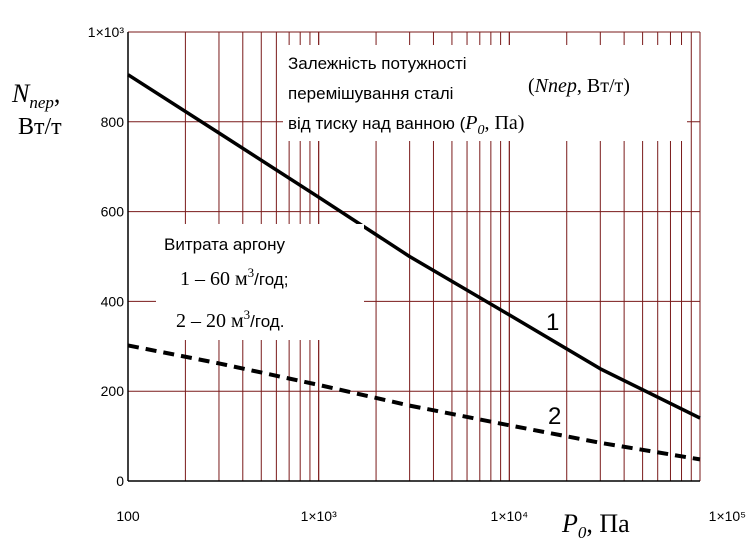 This screenshot has width=752, height=542. What do you see at coordinates (406, 125) in the screenshot?
I see `annotation-line-3: від тиску над ванною (P0, Па)` at bounding box center [406, 125].